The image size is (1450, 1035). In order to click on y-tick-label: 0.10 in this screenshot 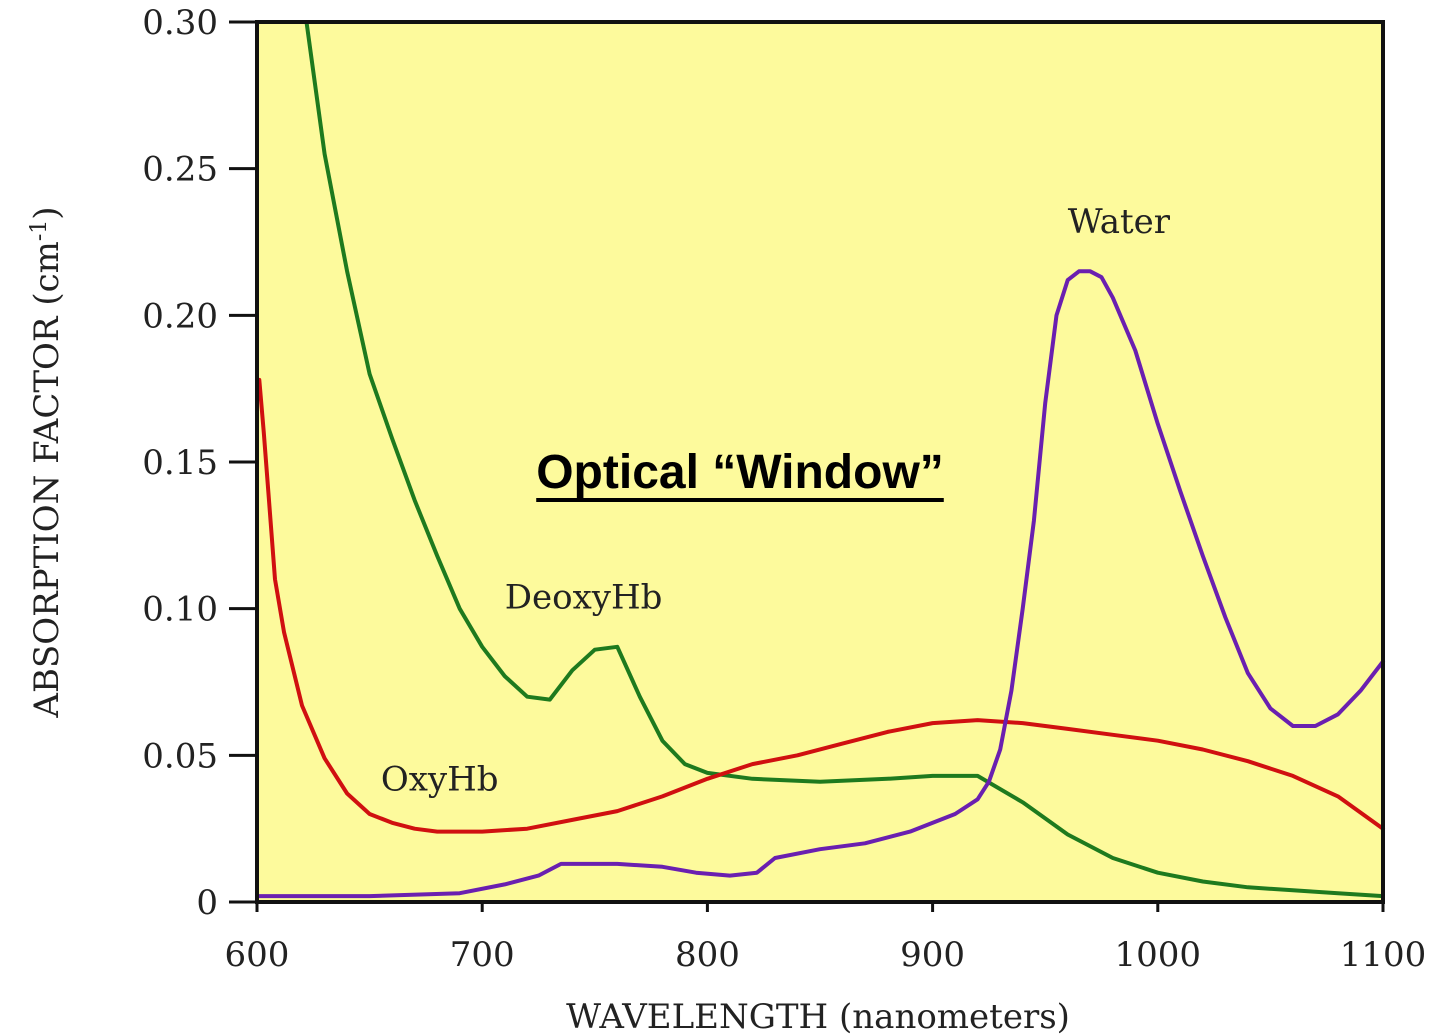, I will do `click(180, 610)`.